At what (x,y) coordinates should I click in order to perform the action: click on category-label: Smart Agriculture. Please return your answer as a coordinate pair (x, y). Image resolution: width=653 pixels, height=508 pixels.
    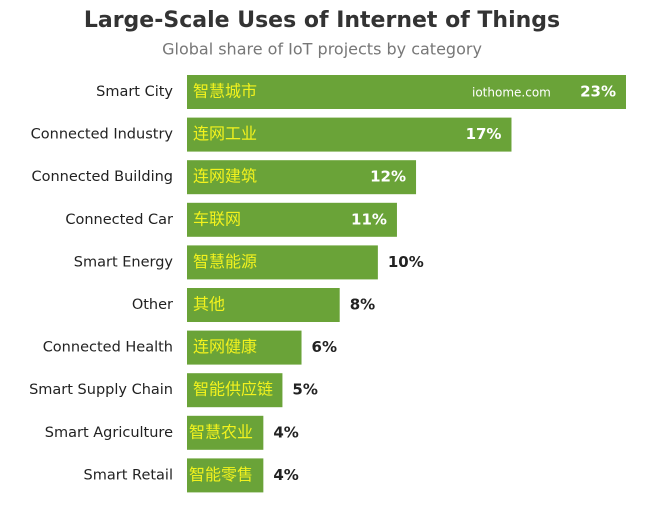
    Looking at the image, I should click on (109, 433).